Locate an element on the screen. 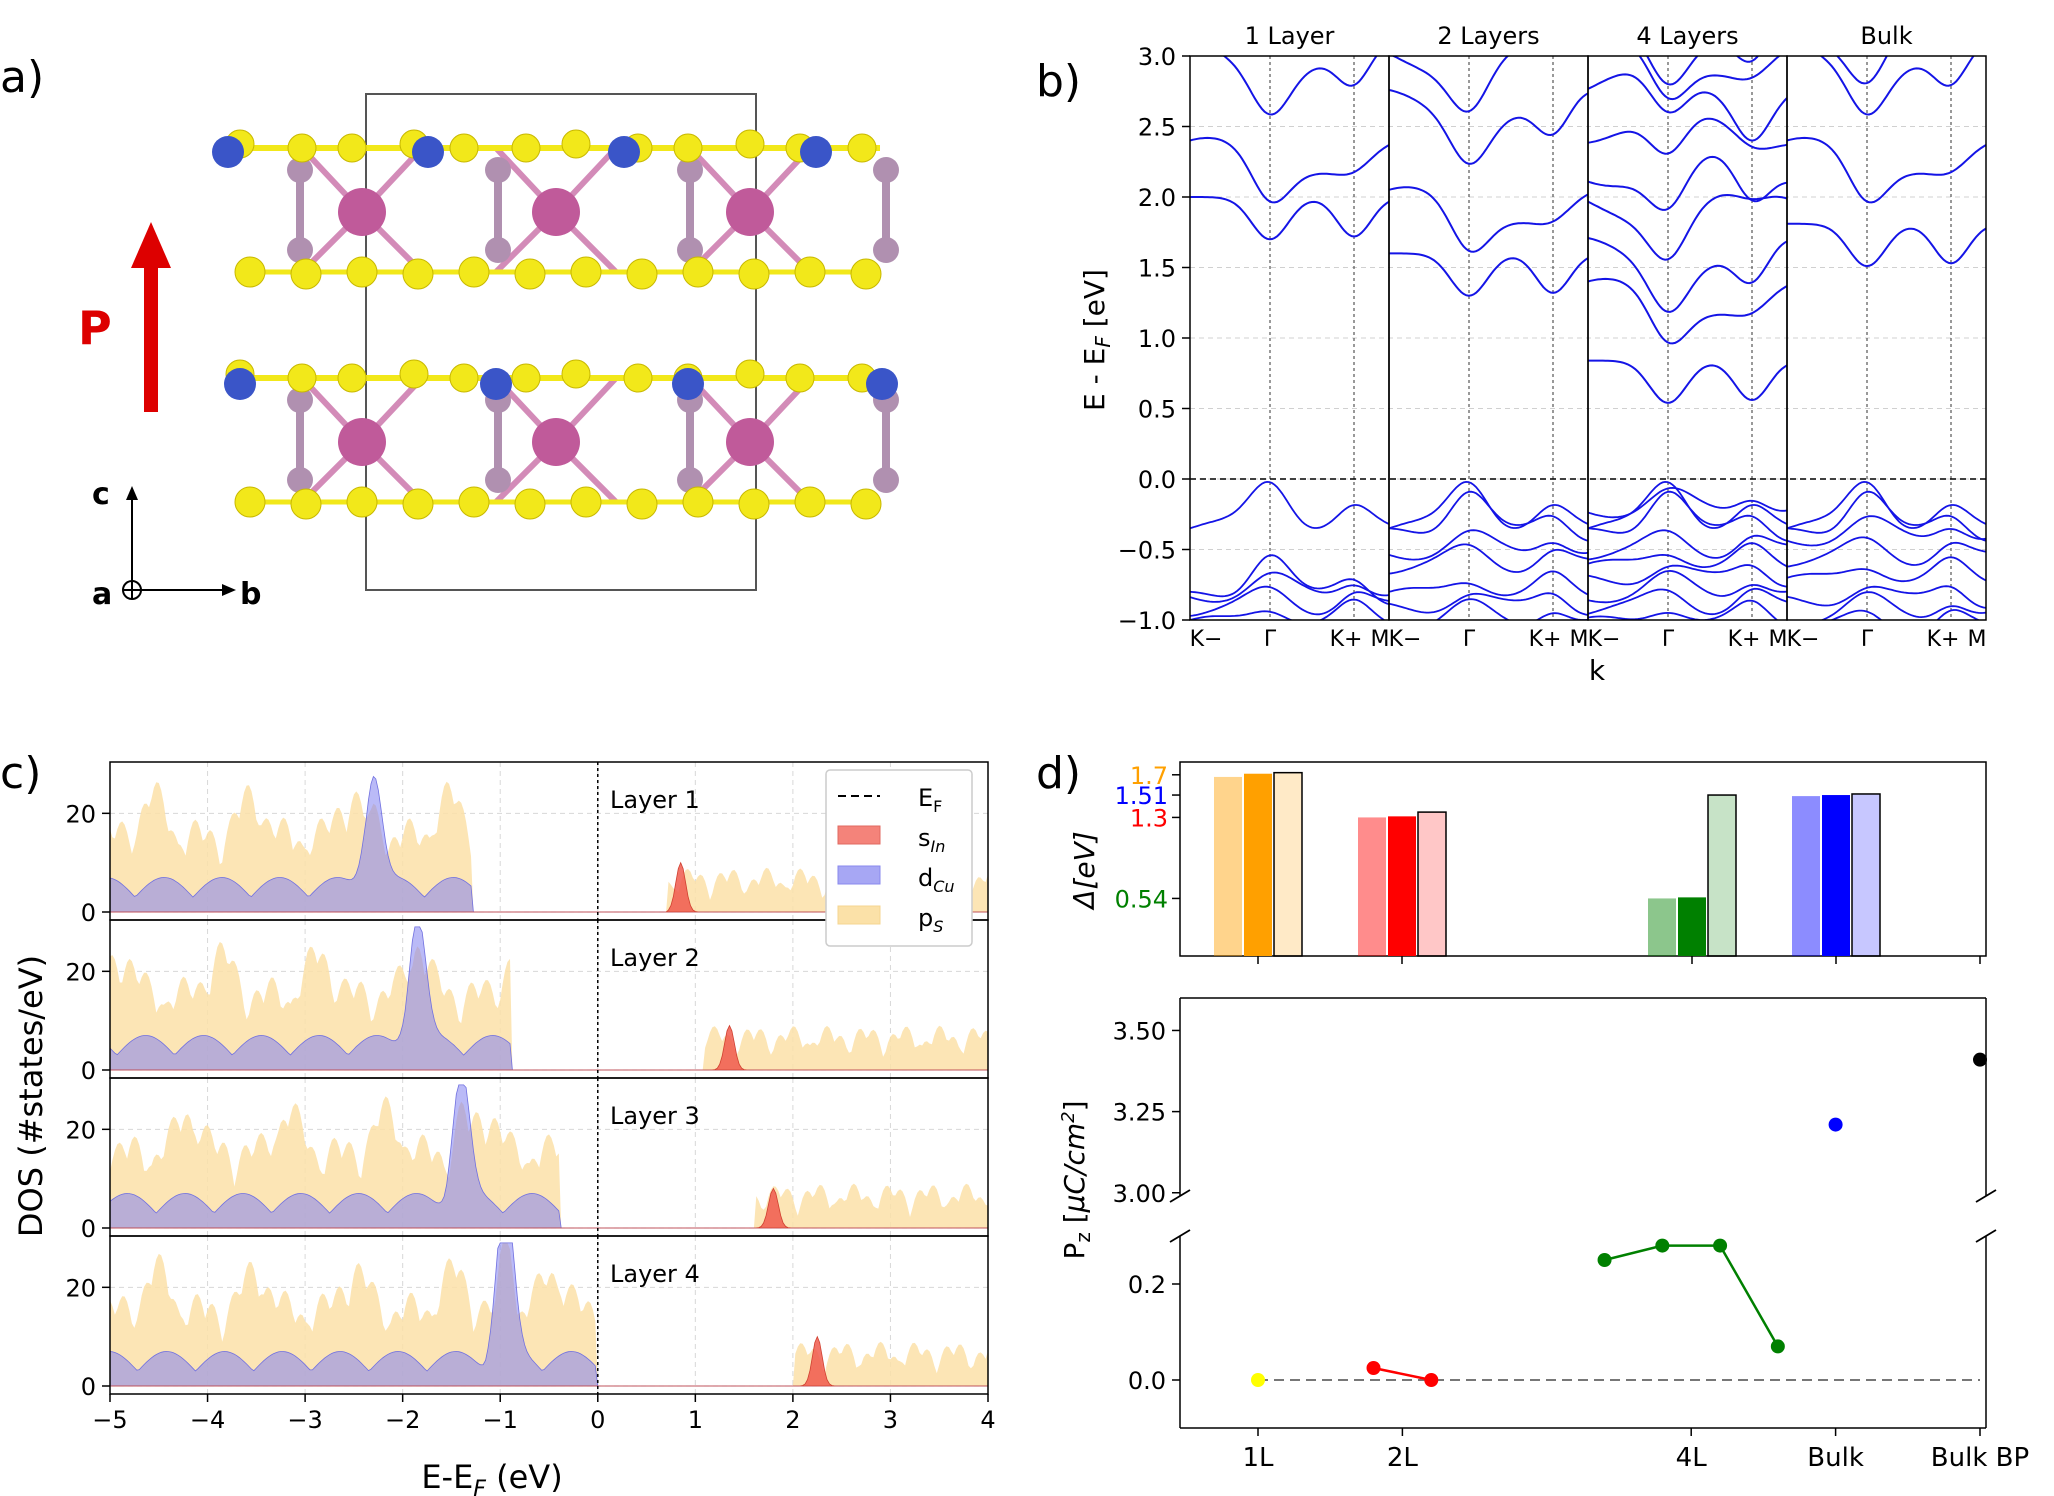 This screenshot has height=1496, width=2054. dos-ylabel: DOS (#states/eV) is located at coordinates (31, 1096).